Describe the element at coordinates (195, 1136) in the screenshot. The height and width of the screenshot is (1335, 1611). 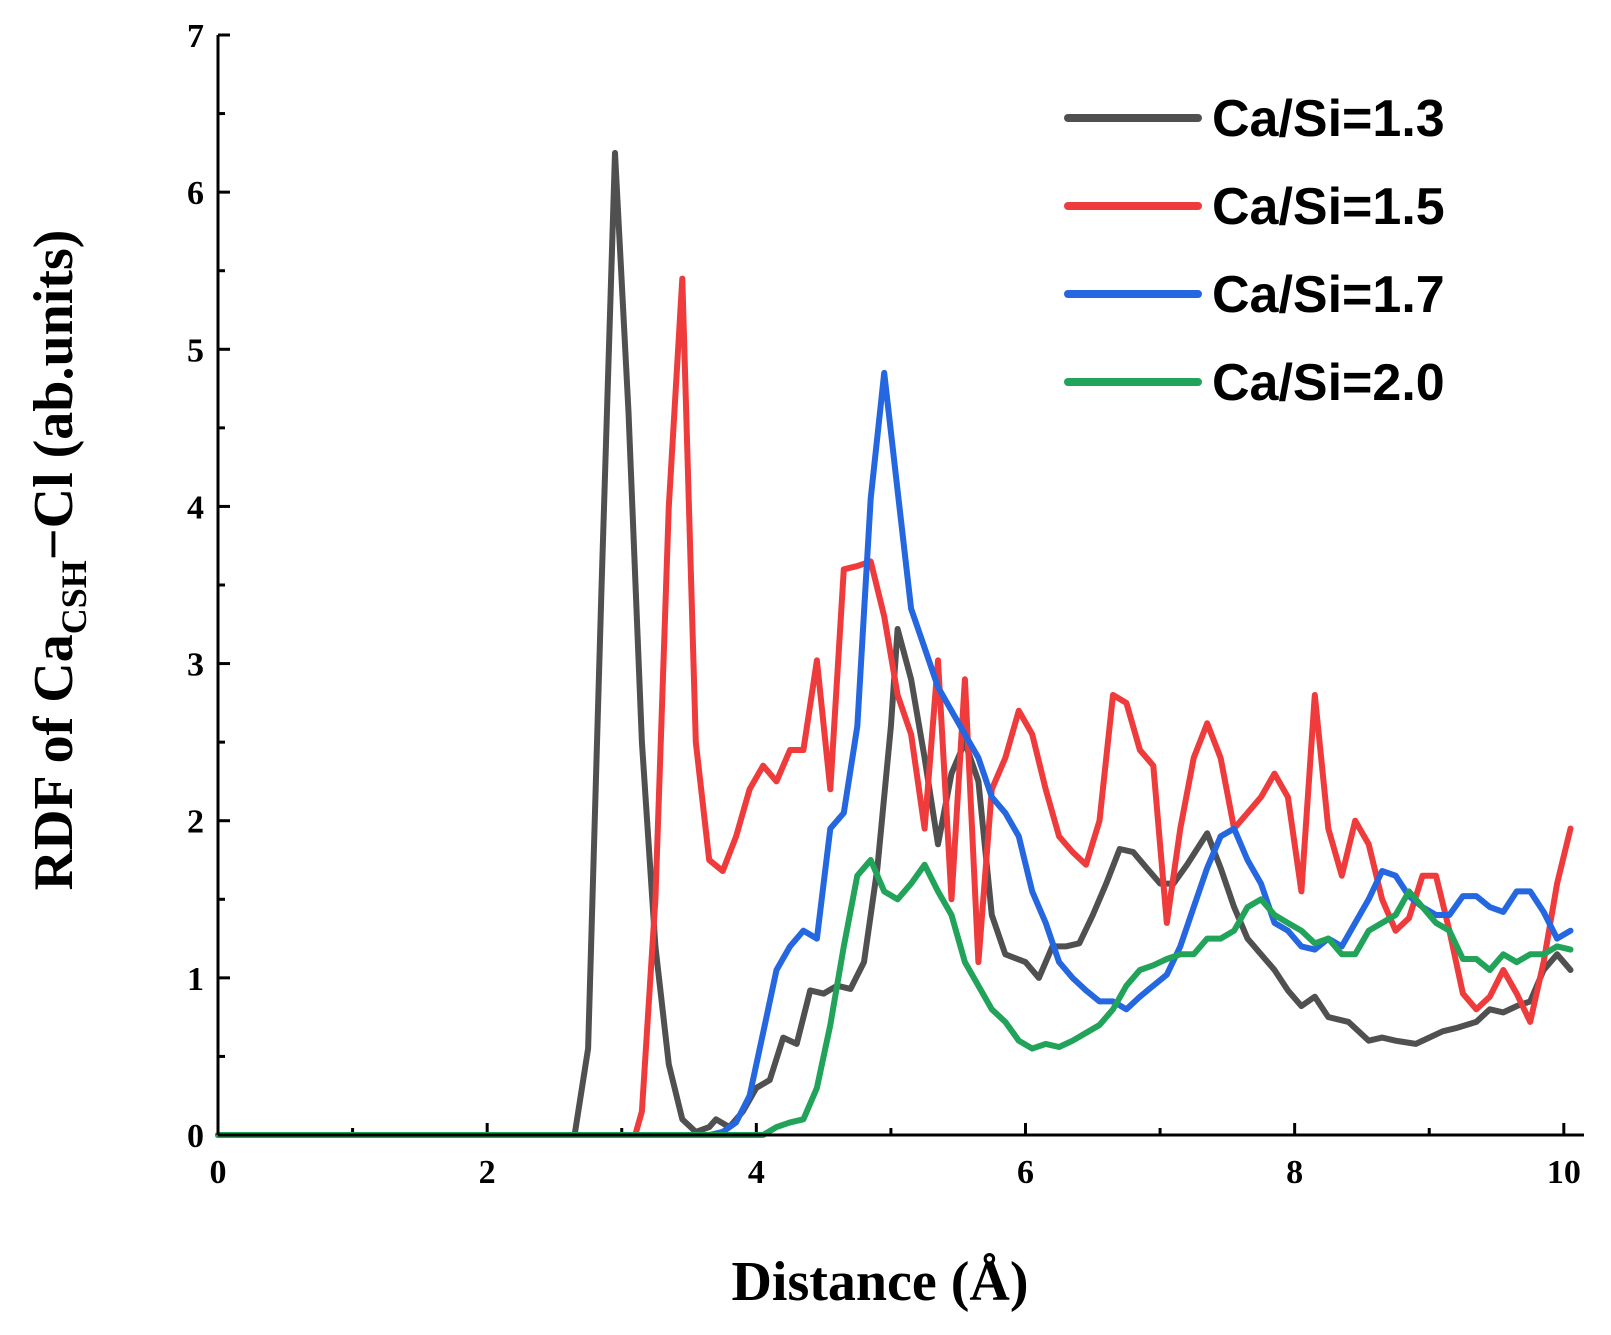
I see `y-tick-label: 0` at that location.